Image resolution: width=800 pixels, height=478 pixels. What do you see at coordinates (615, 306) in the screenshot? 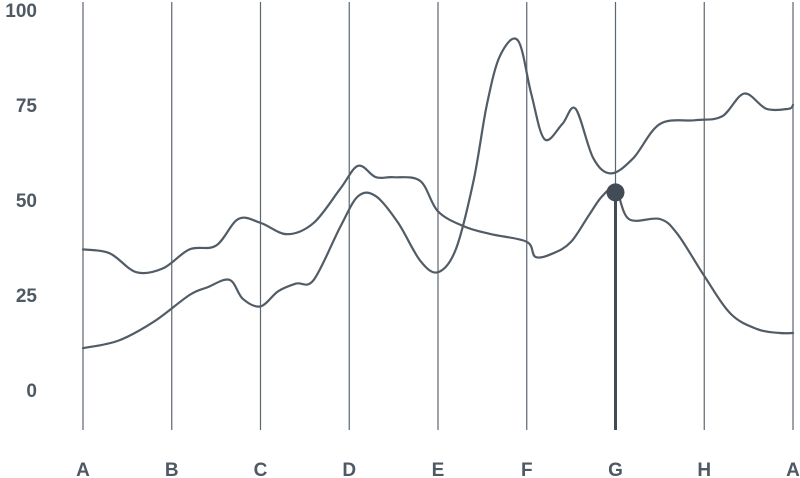
I see `highlight-marker` at bounding box center [615, 306].